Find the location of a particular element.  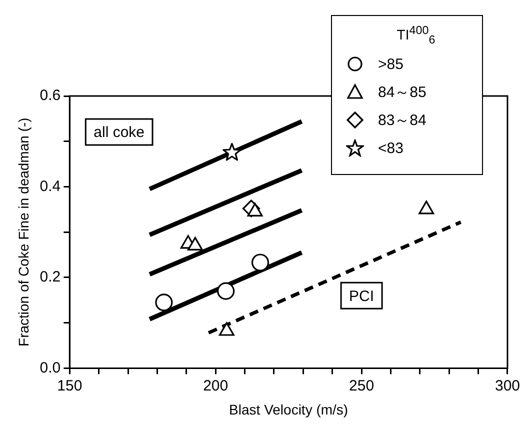

x-tick-label: 250 is located at coordinates (361, 385).